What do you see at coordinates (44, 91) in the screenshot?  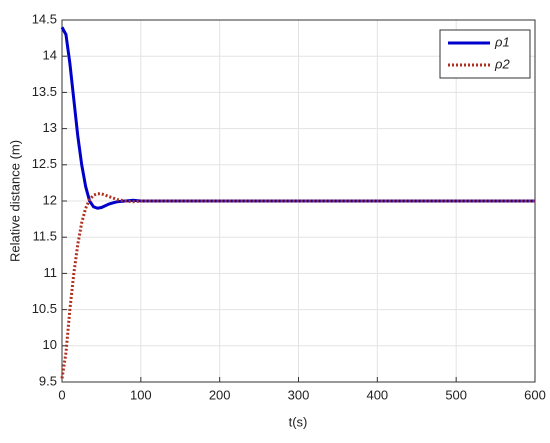 I see `y-tick-label: 13.5` at bounding box center [44, 91].